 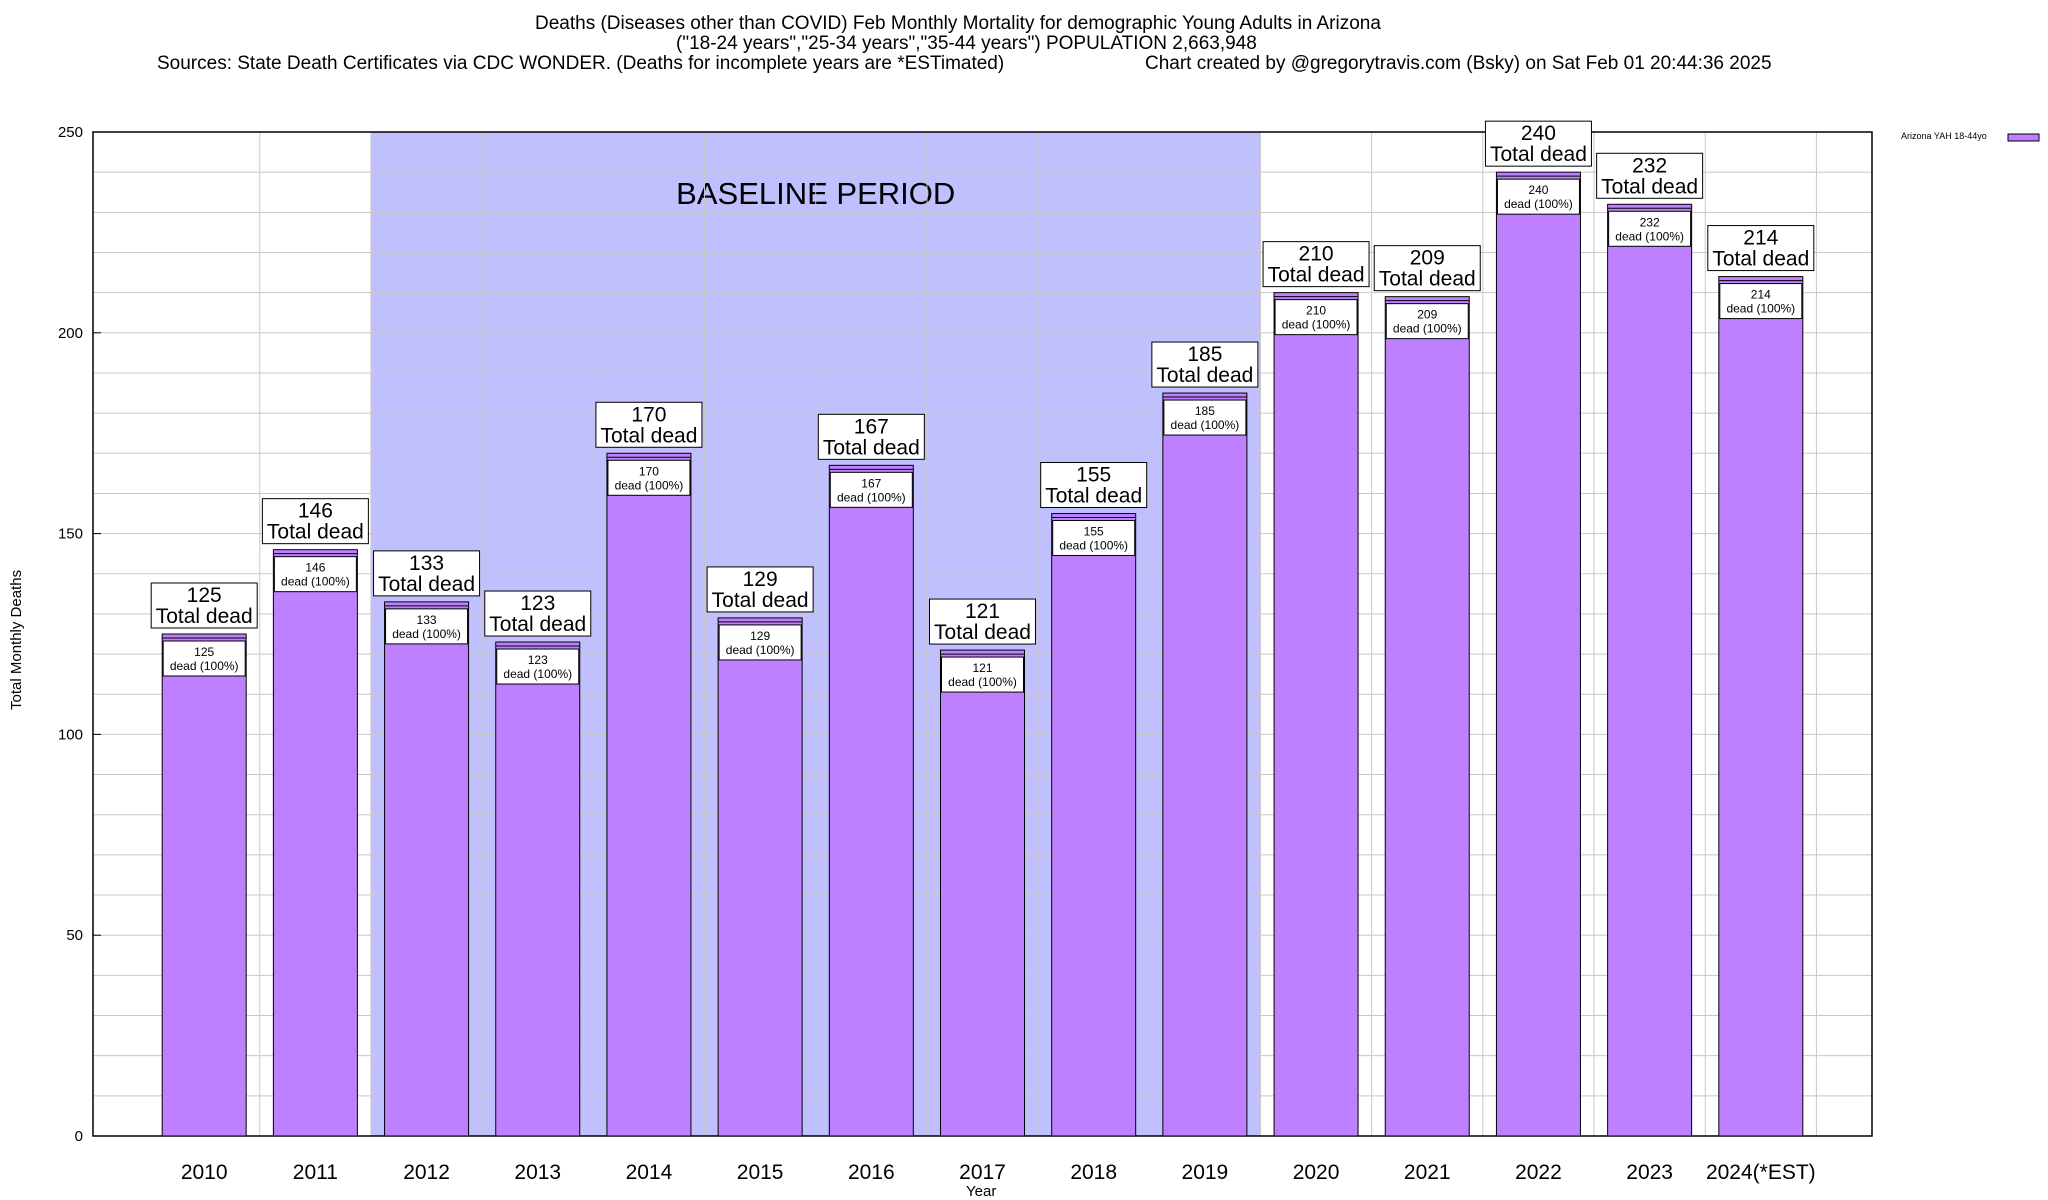 I want to click on top-value-label: 146, so click(x=315, y=511).